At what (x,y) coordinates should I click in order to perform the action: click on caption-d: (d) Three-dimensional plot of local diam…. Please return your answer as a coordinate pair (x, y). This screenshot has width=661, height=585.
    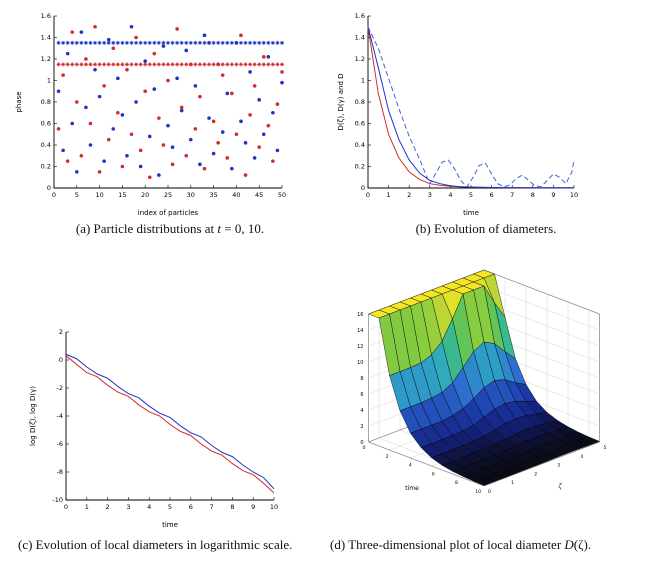
    Looking at the image, I should click on (461, 544).